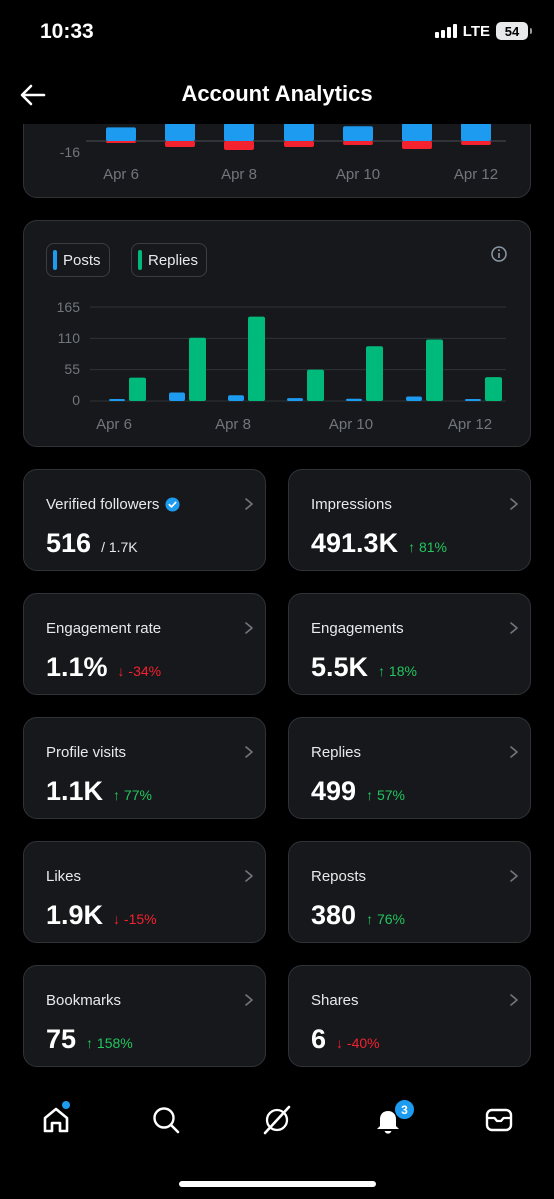  What do you see at coordinates (397, 671) in the screenshot?
I see `metric-delta: ↑ 18%` at bounding box center [397, 671].